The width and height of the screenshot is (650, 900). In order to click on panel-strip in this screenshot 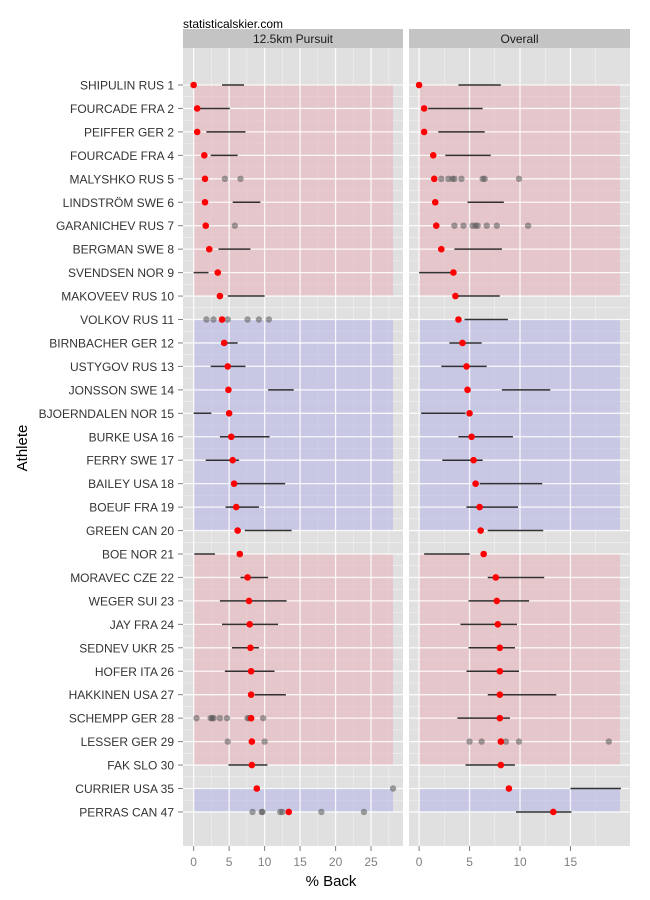, I will do `click(519, 38)`.